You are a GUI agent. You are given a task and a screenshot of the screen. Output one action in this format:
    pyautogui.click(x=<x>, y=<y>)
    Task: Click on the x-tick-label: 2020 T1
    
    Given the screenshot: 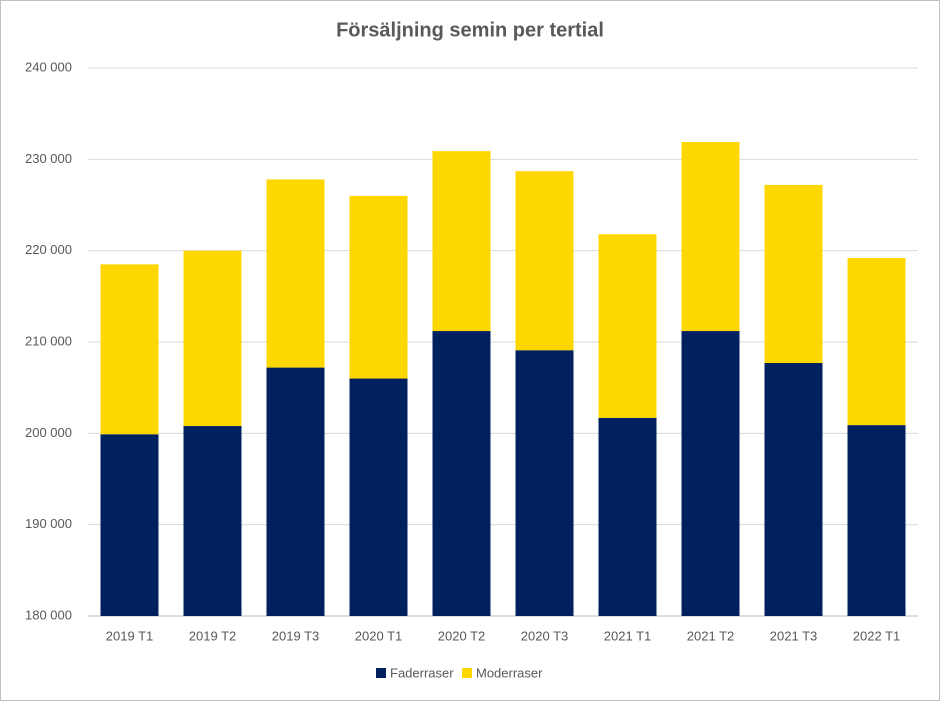 What is the action you would take?
    pyautogui.click(x=378, y=635)
    